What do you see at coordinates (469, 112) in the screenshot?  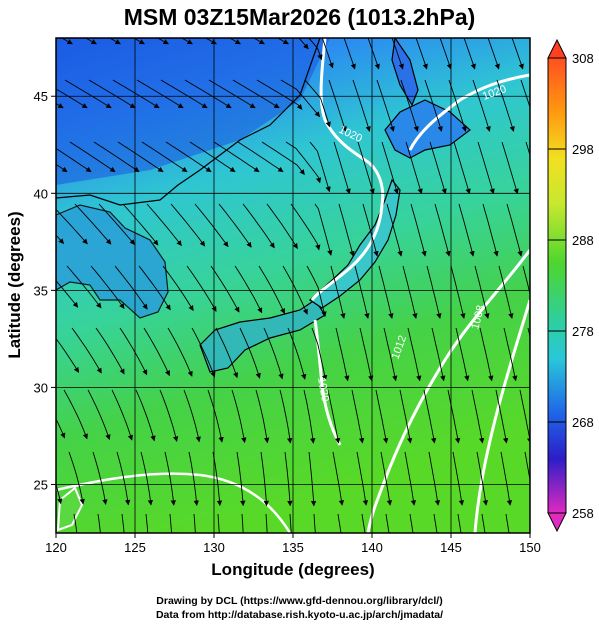 I see `isobar-1020-east` at bounding box center [469, 112].